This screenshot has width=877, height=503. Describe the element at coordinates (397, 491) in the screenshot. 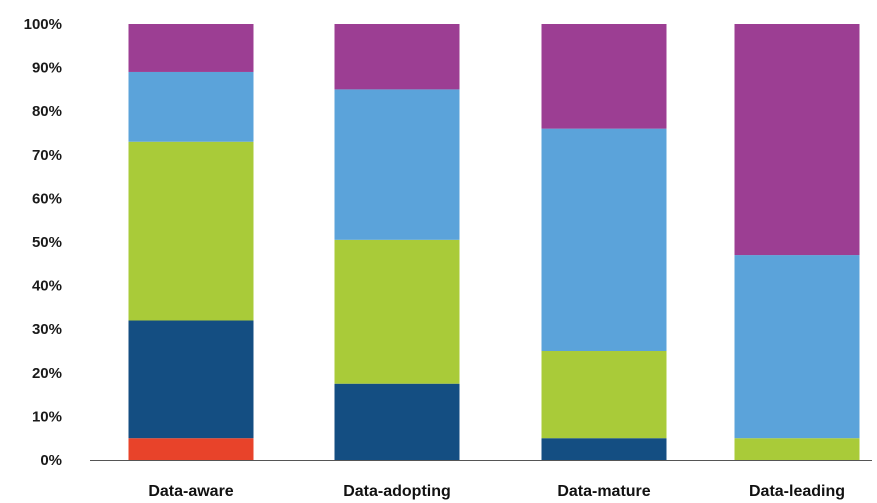

I see `x-category-label: Data-adopting` at that location.